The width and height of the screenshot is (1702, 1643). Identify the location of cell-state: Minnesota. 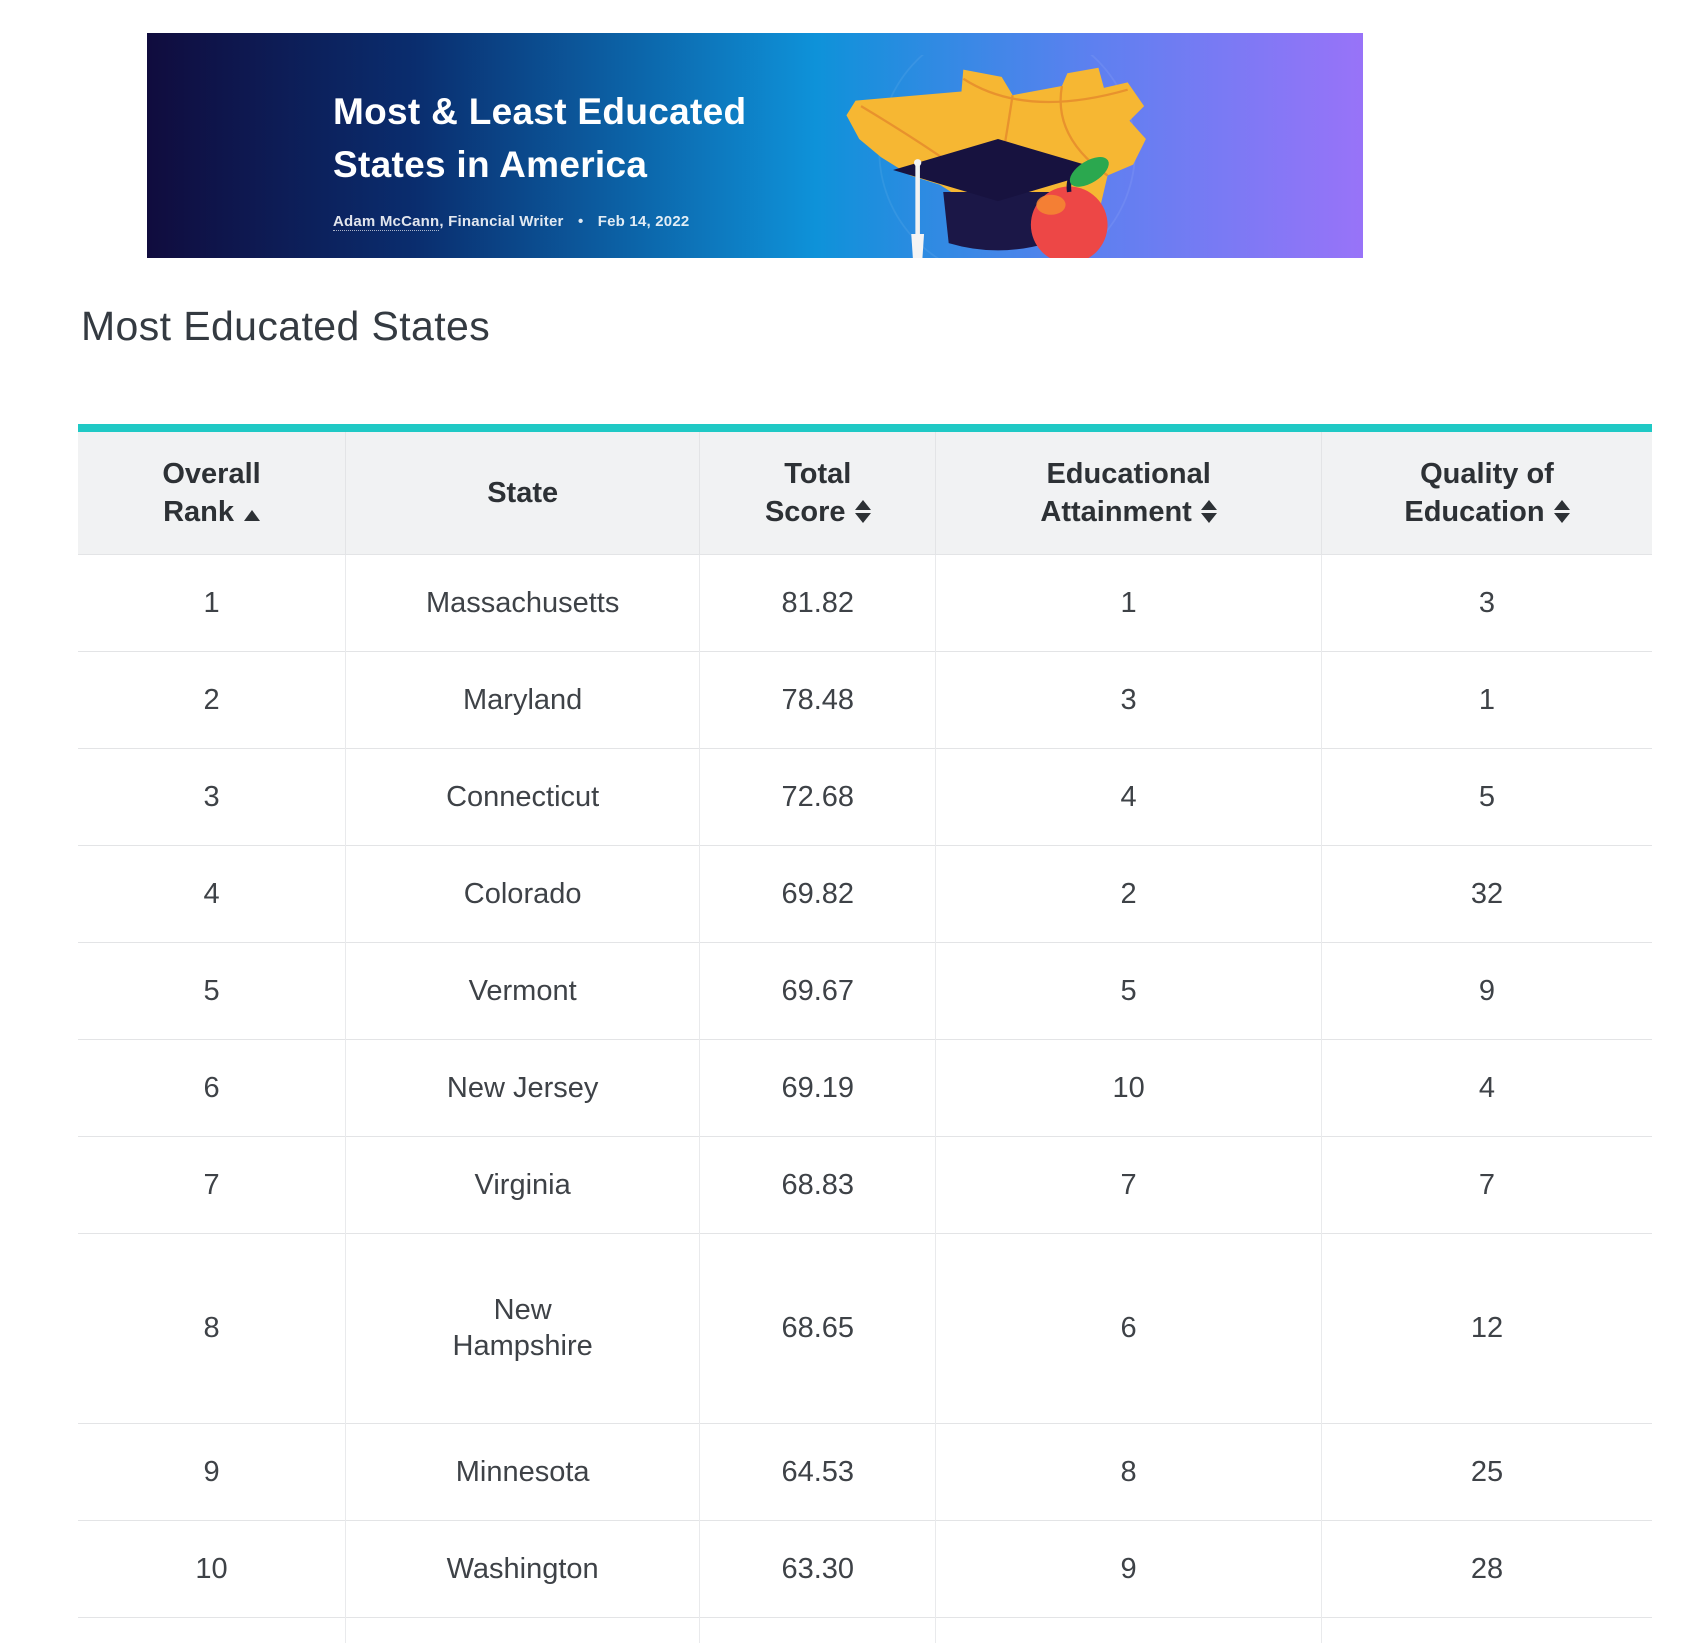
(523, 1471).